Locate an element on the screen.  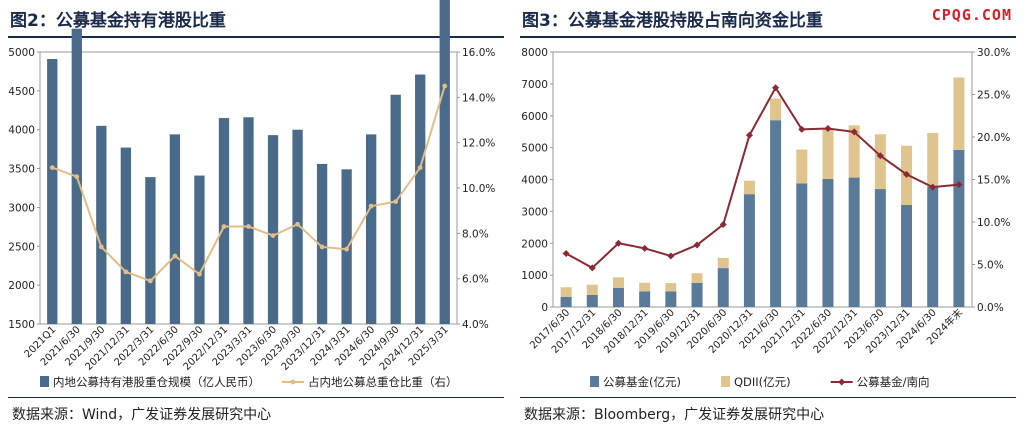
left-legend-label: 占内地公募总重仓比重（右） is located at coordinates (383, 382).